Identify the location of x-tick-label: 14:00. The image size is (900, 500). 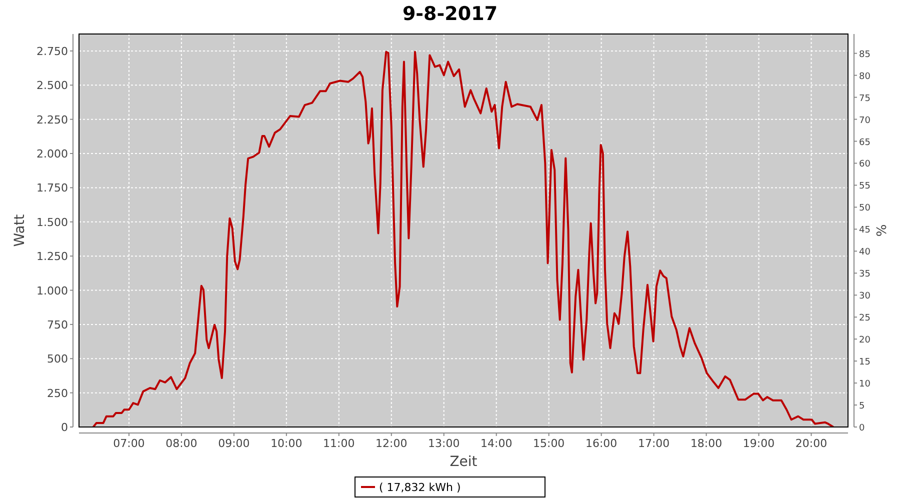
(496, 443).